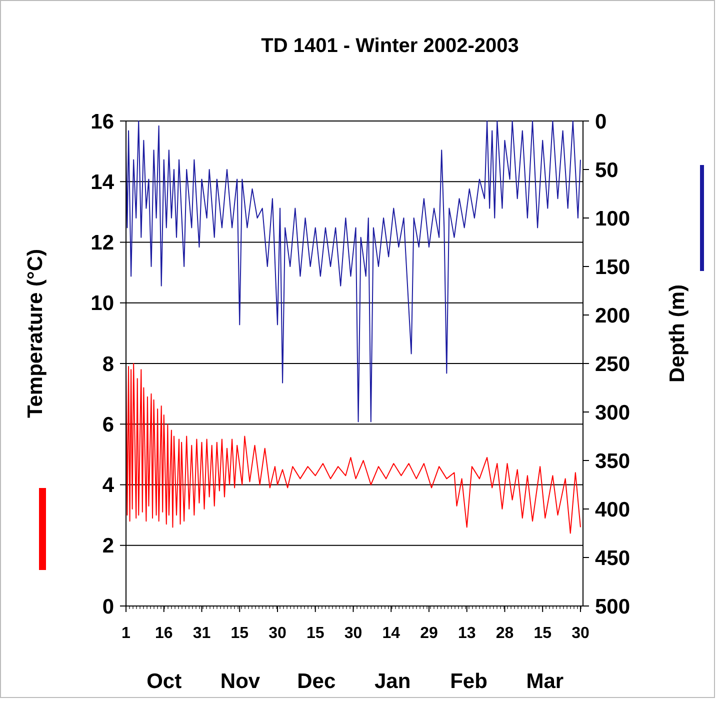 The height and width of the screenshot is (706, 723). I want to click on y-tick-label: 14, so click(102, 182).